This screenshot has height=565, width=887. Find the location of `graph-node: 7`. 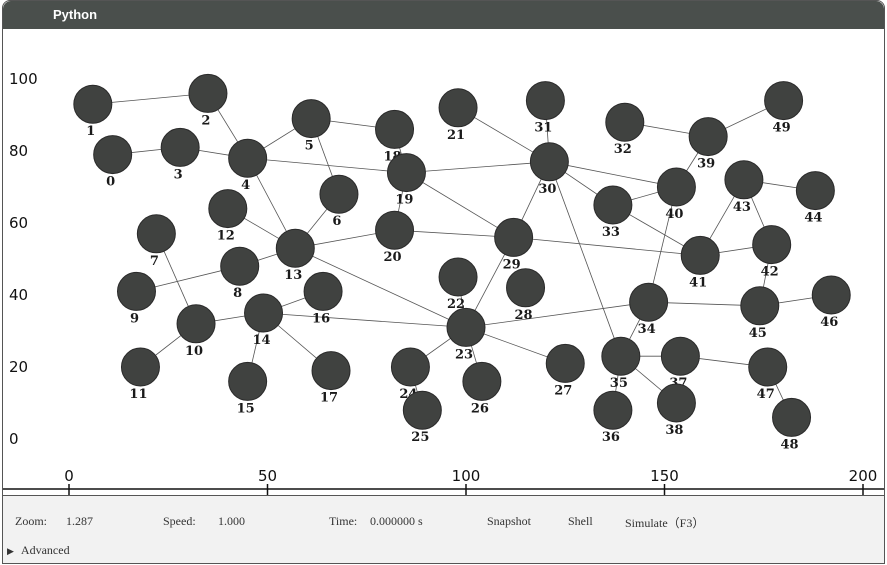

graph-node: 7 is located at coordinates (156, 241).